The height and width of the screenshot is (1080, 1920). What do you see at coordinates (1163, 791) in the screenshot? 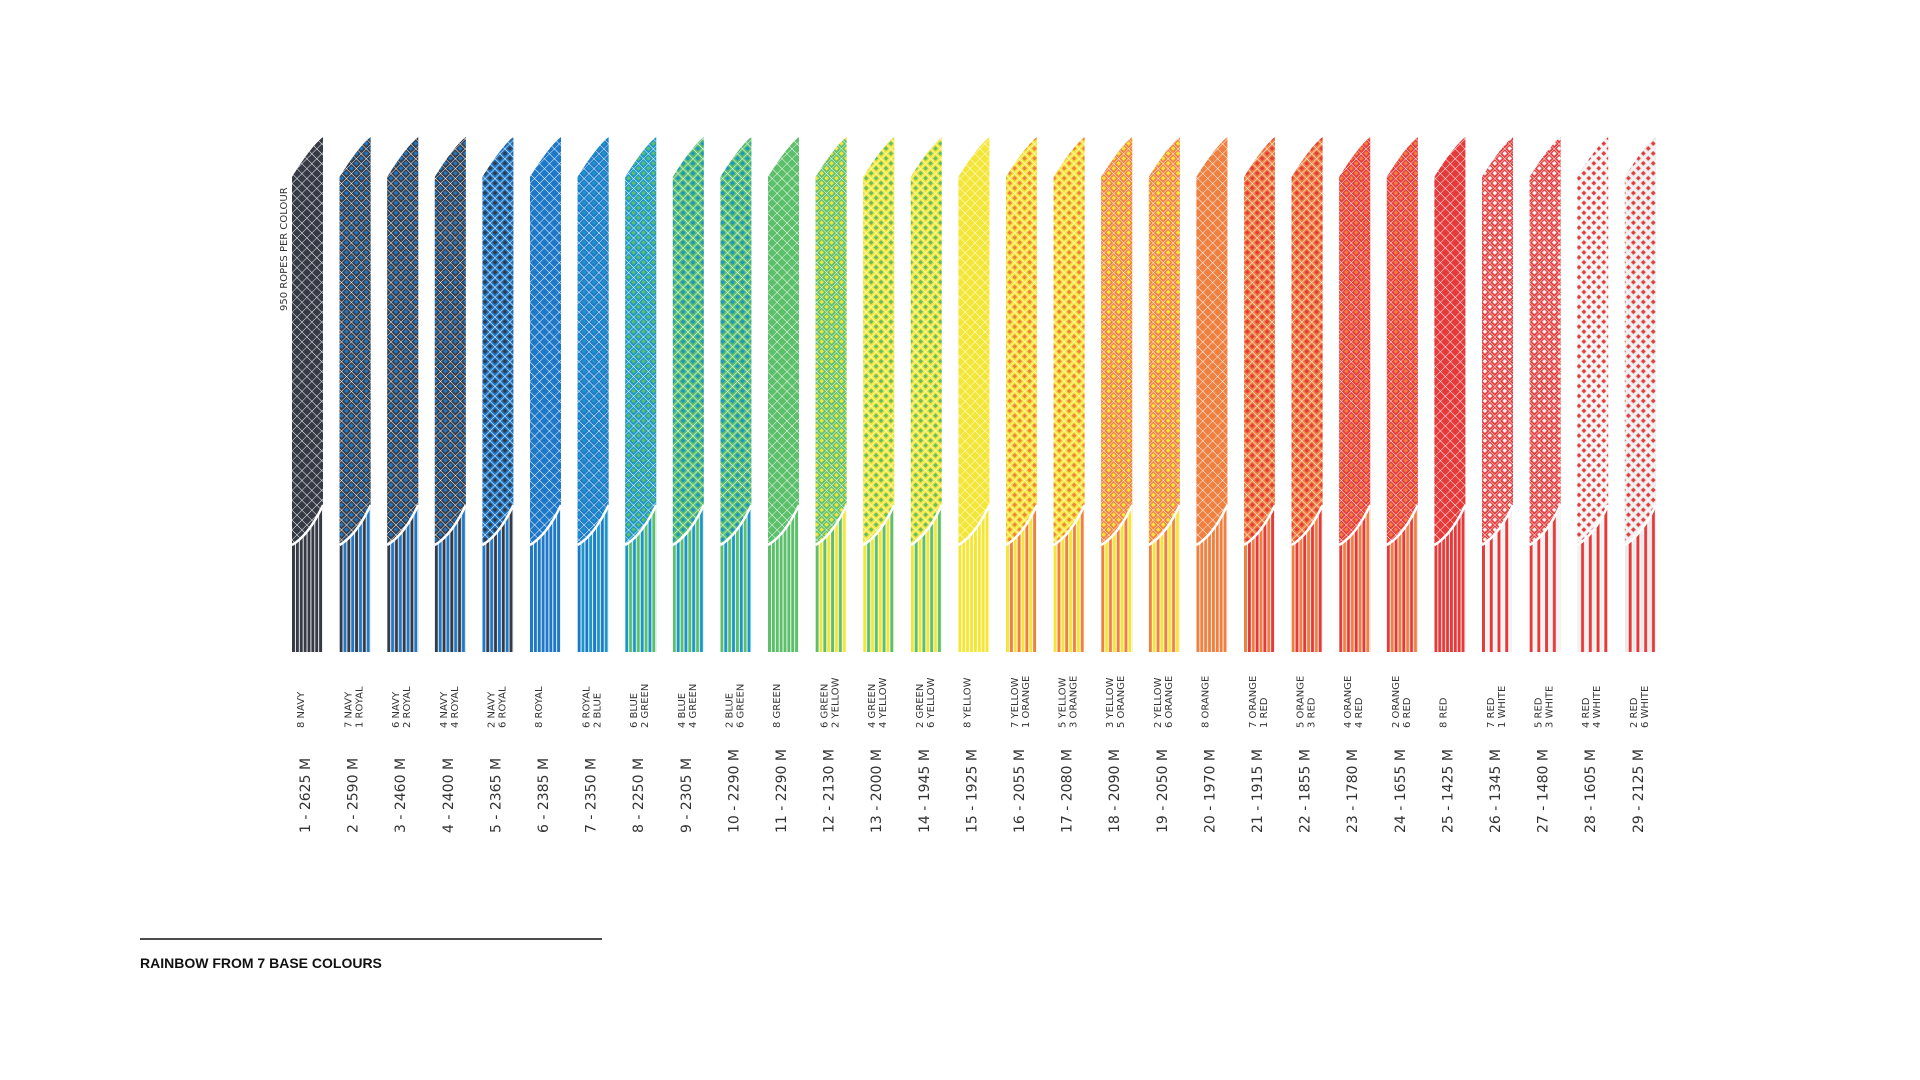
I see `rope-length: 19 - 2050 M` at bounding box center [1163, 791].